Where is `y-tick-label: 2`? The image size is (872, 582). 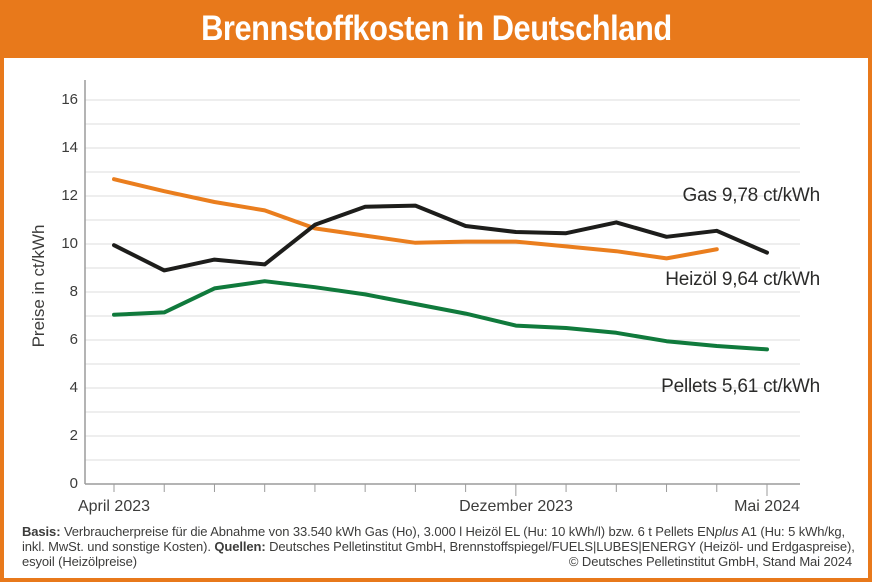 y-tick-label: 2 is located at coordinates (73, 435).